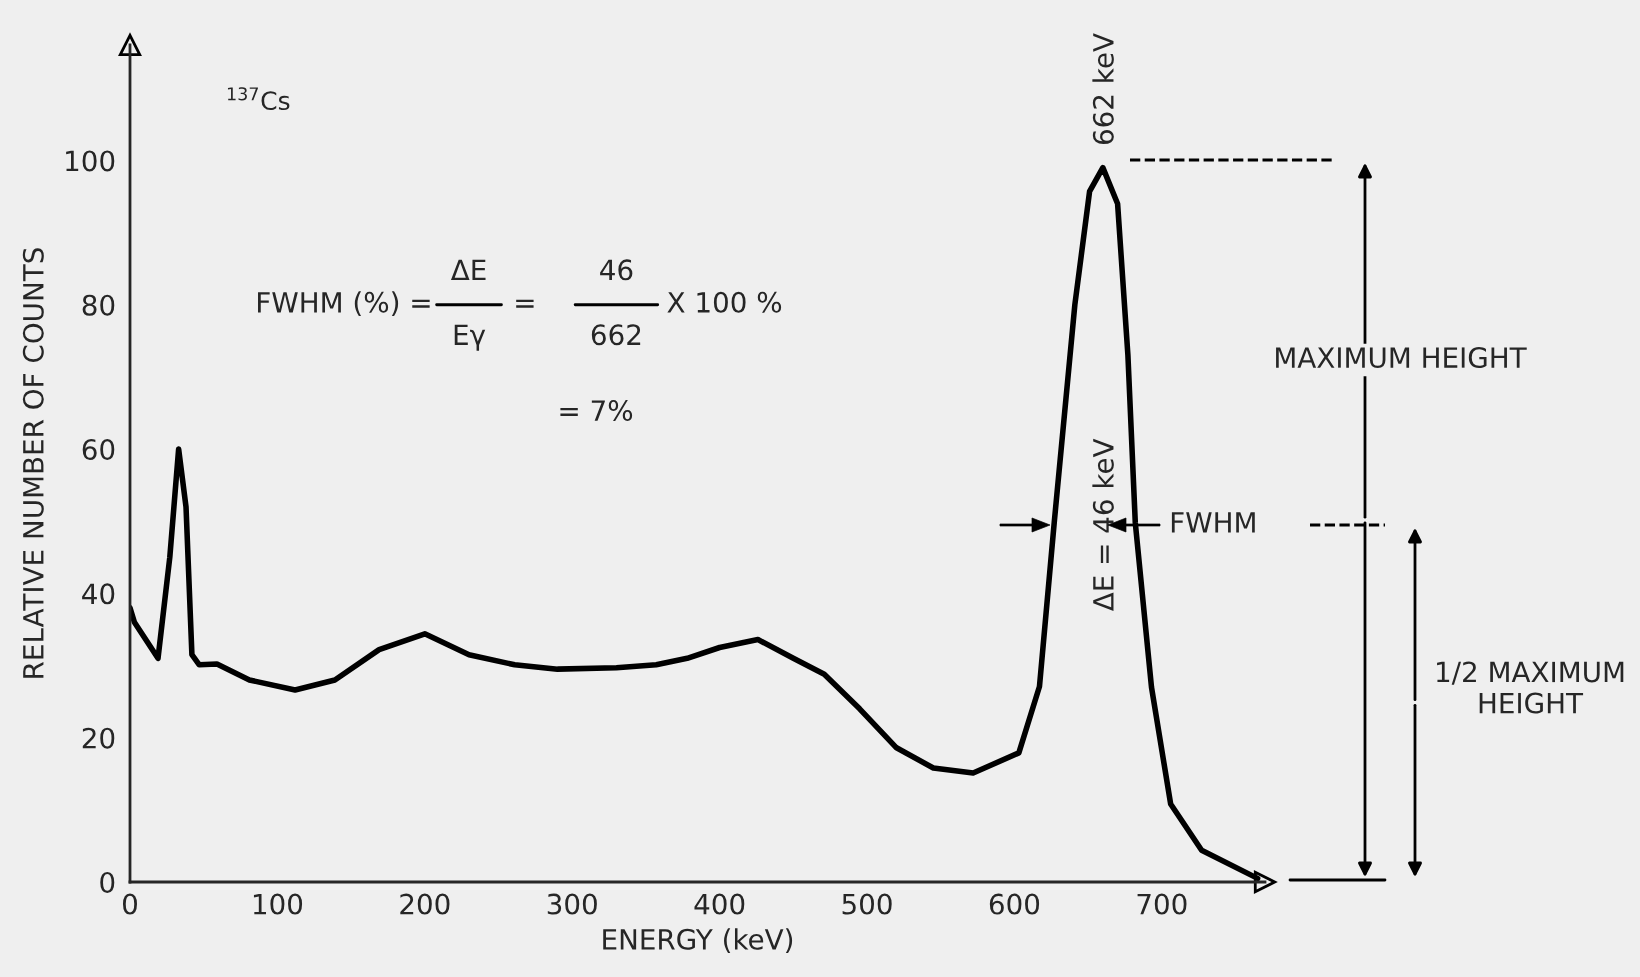 The width and height of the screenshot is (1640, 977). I want to click on y-tick-label: 40, so click(98, 594).